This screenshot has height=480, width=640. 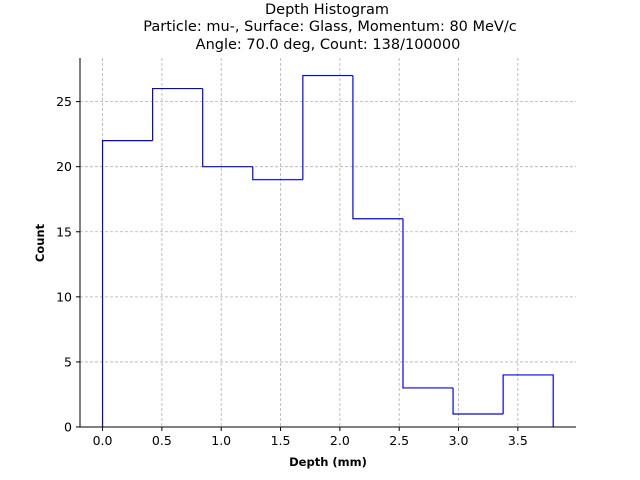 I want to click on x-tick-label-7: 3.5, so click(x=518, y=440).